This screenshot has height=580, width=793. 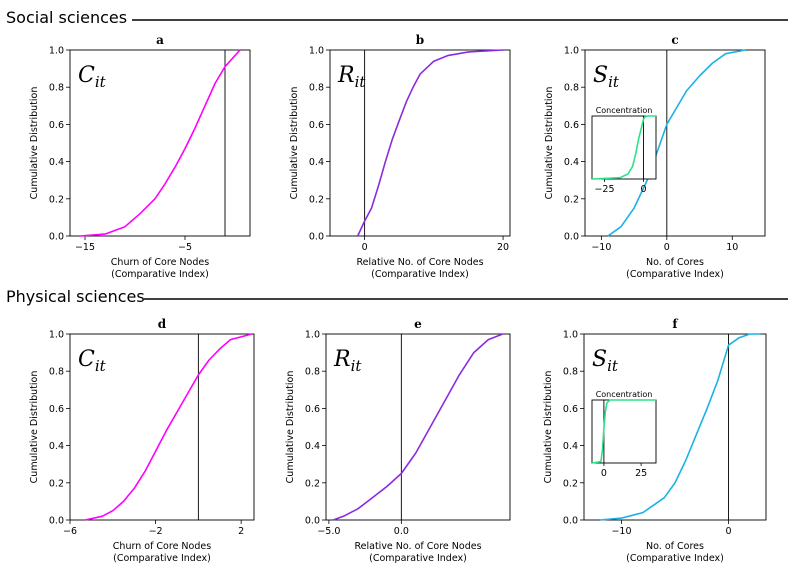 I want to click on cdf-line-b, so click(x=430, y=143).